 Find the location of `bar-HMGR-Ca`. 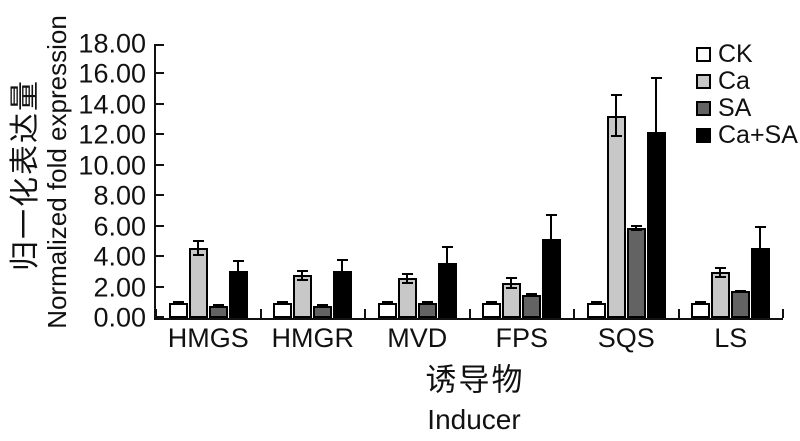

bar-HMGR-Ca is located at coordinates (302, 296).